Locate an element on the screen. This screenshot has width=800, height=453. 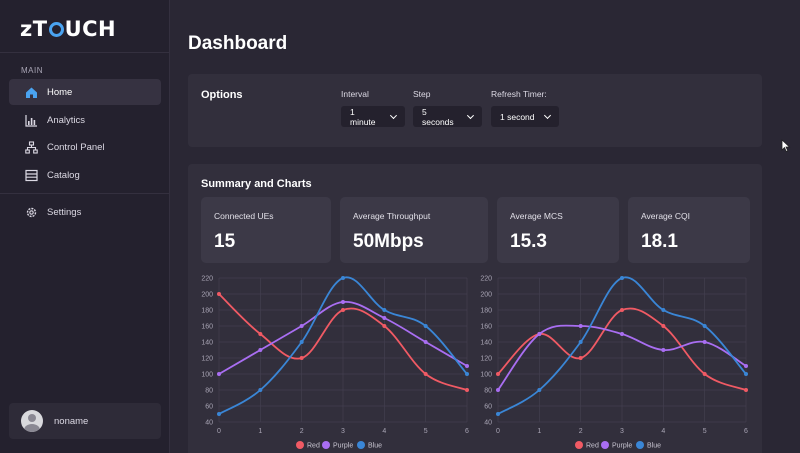
sidebar-item-label: Settings is located at coordinates (64, 212).